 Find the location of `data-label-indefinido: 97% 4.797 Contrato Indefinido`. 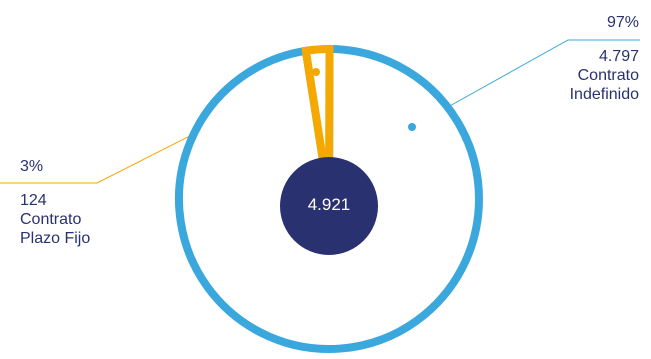

data-label-indefinido: 97% 4.797 Contrato Indefinido is located at coordinates (604, 58).